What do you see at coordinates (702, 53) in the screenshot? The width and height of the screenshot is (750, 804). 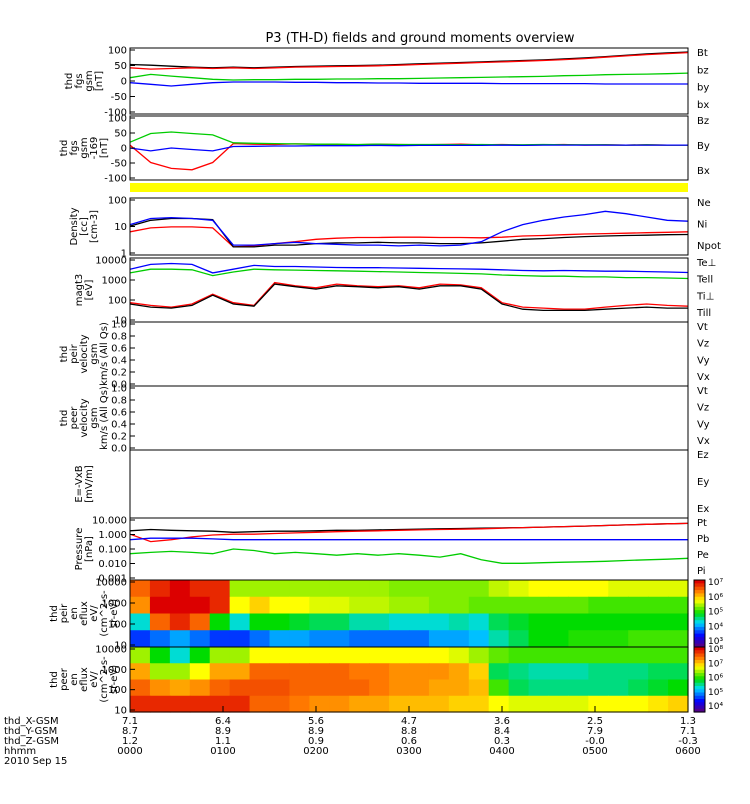 I see `legend-entry: Bt` at bounding box center [702, 53].